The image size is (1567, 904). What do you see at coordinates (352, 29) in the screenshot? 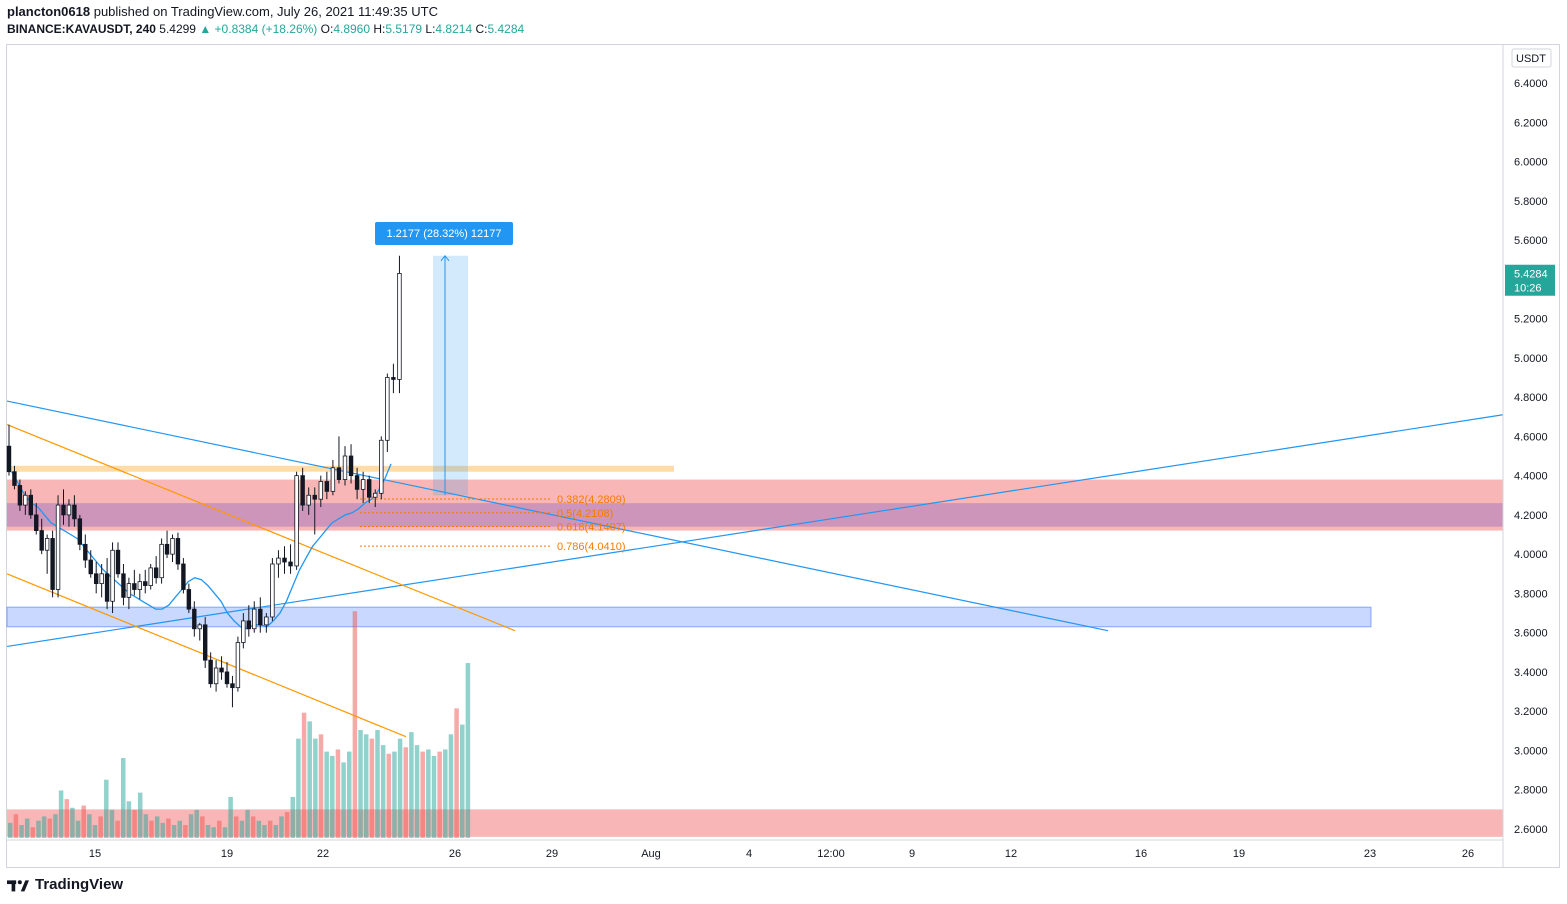
I see `open-value: 4.8960` at bounding box center [352, 29].